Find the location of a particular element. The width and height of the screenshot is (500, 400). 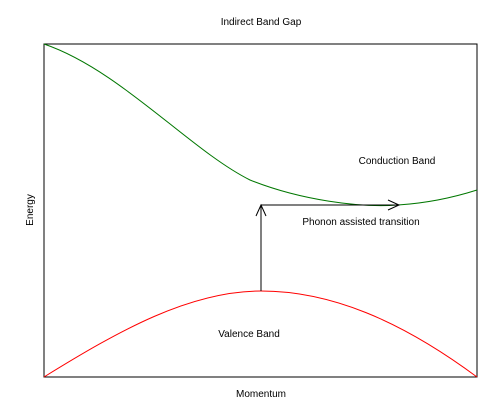

y-axis-label: Energy is located at coordinates (30, 210).